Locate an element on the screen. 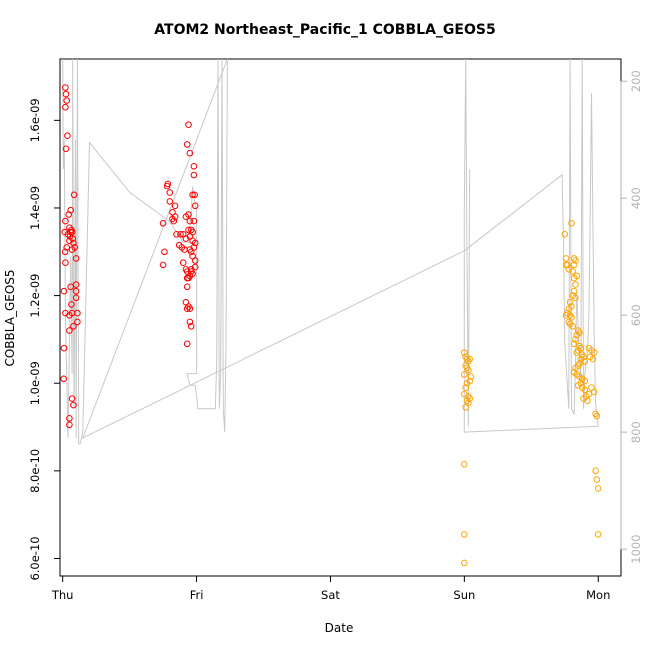  y2-tick-label: 200 is located at coordinates (636, 81).